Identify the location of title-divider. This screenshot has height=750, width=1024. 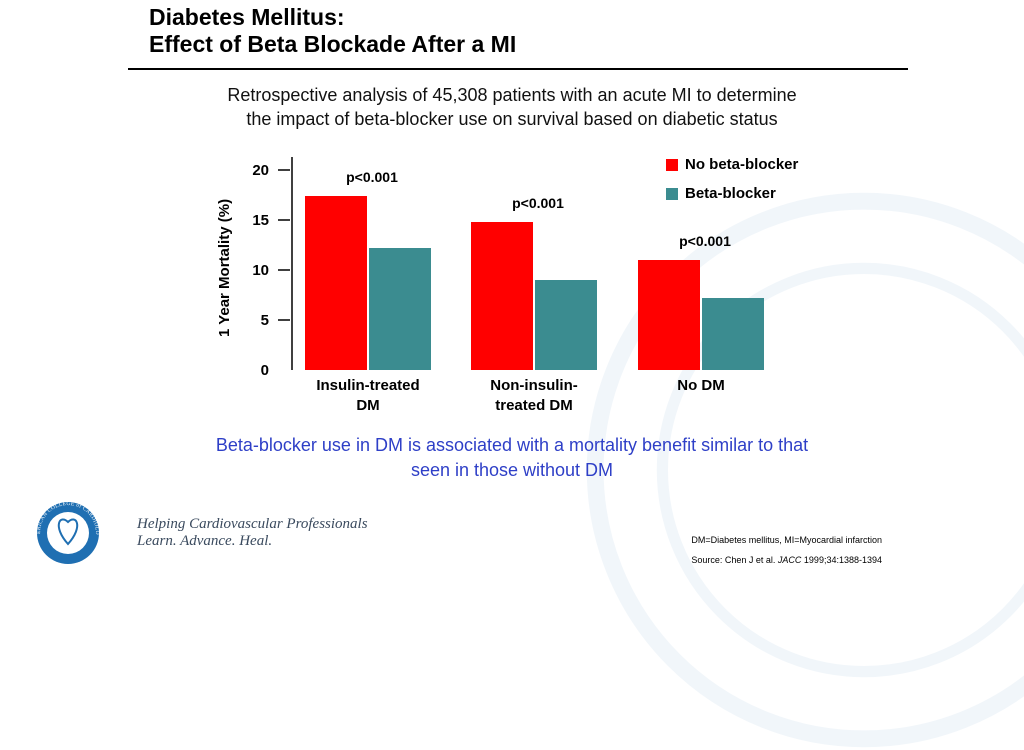
(518, 69).